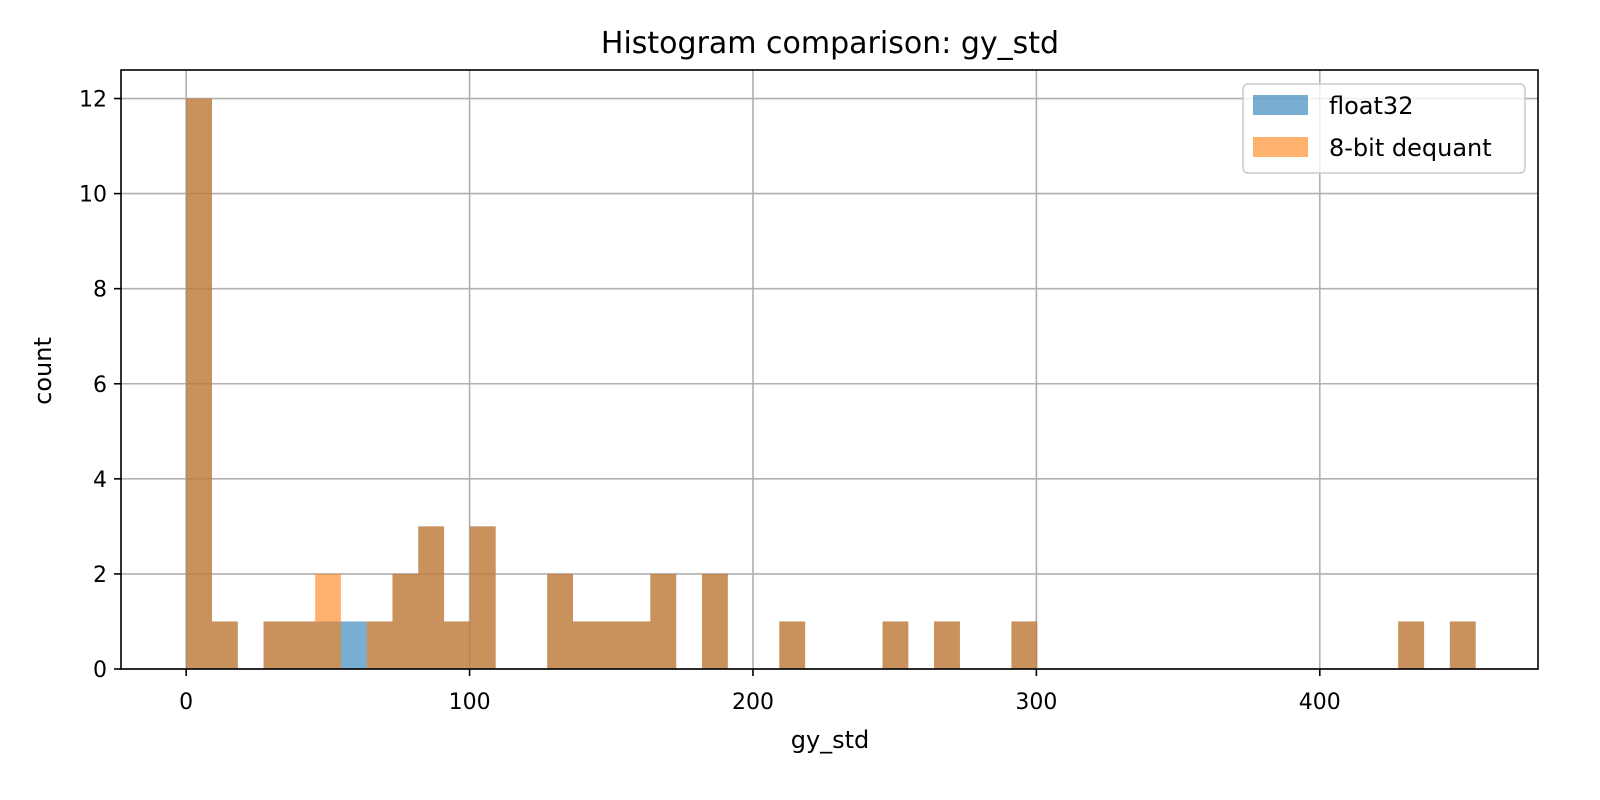  I want to click on x-tick-label: 100, so click(470, 702).